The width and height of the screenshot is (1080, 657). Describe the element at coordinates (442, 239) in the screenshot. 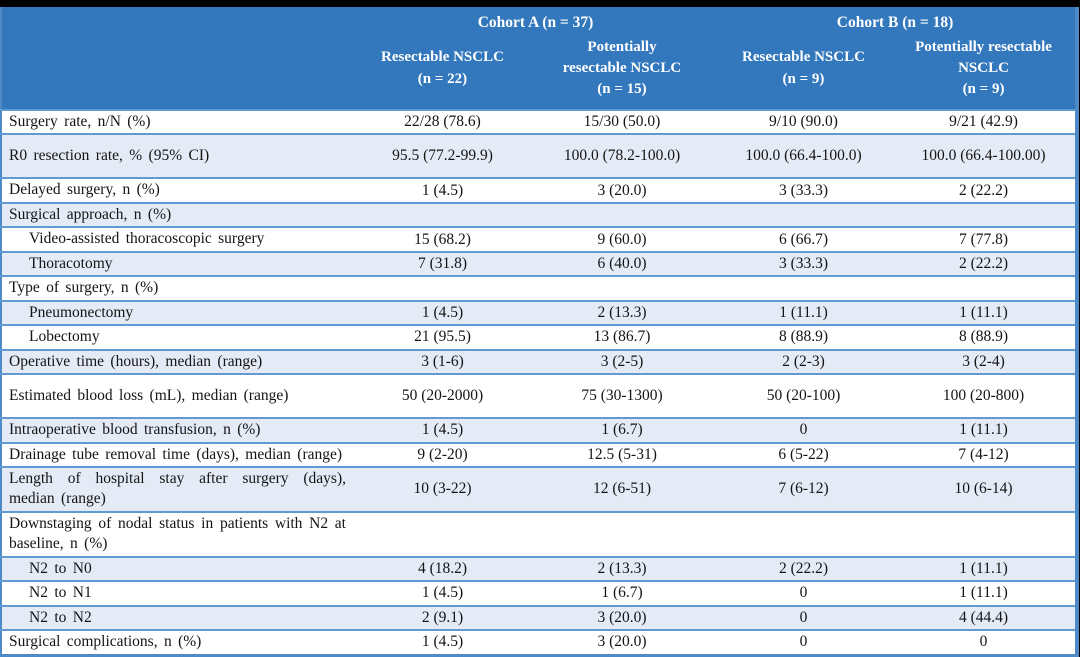

I see `cell-value: 15 (68.2)` at that location.